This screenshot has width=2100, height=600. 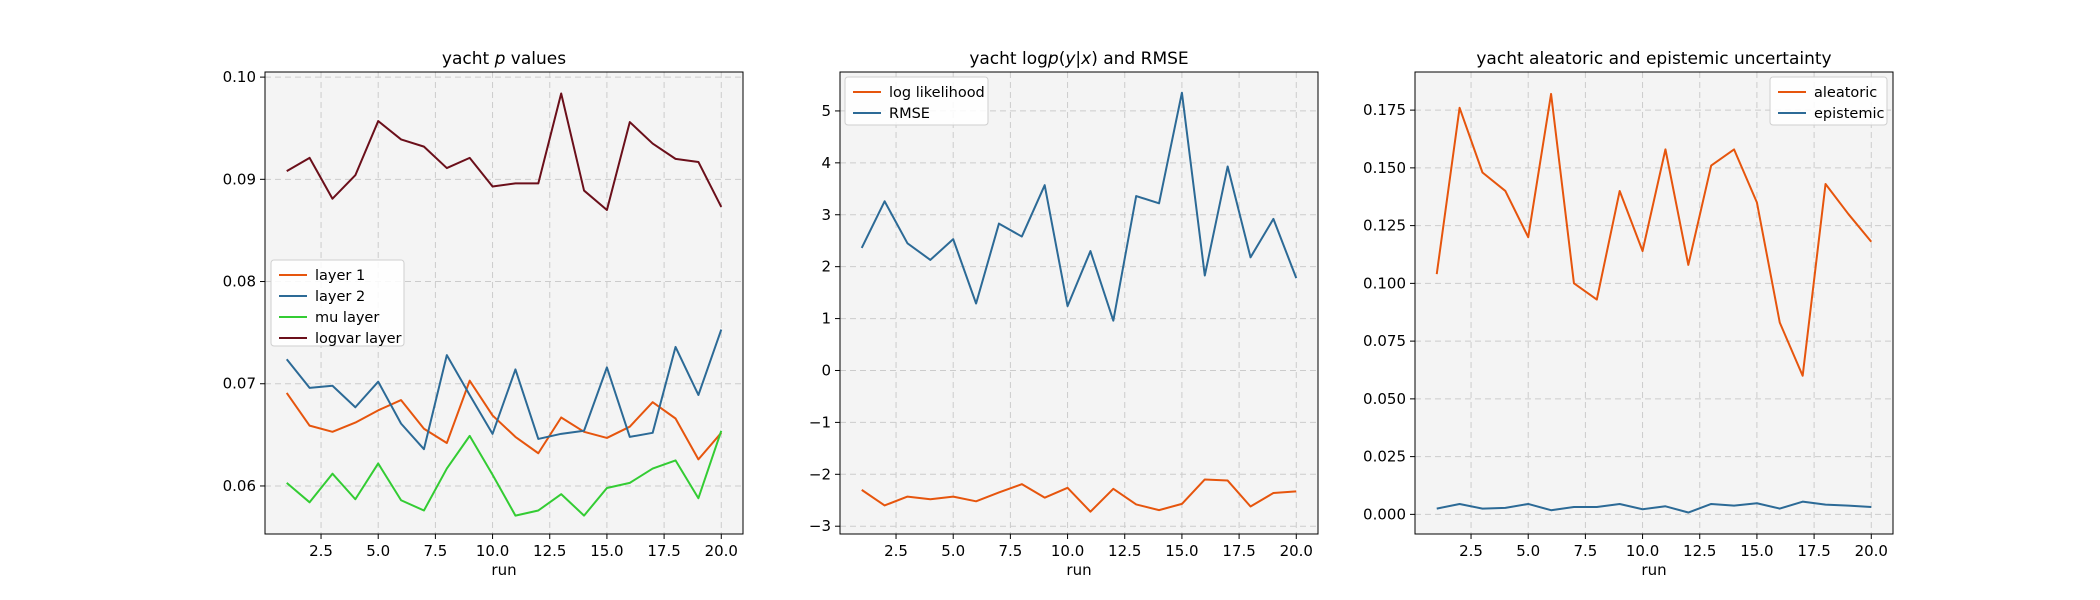 I want to click on y-tick-label: 0.175, so click(x=1384, y=110).